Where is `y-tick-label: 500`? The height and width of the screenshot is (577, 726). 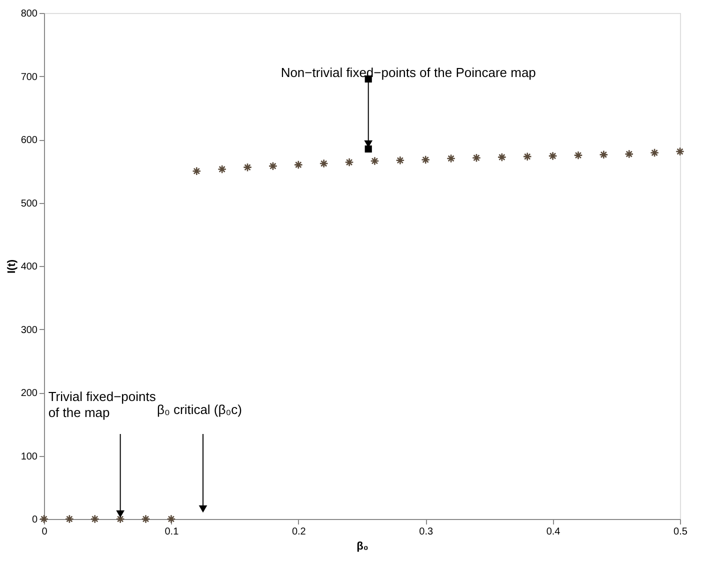 y-tick-label: 500 is located at coordinates (29, 204).